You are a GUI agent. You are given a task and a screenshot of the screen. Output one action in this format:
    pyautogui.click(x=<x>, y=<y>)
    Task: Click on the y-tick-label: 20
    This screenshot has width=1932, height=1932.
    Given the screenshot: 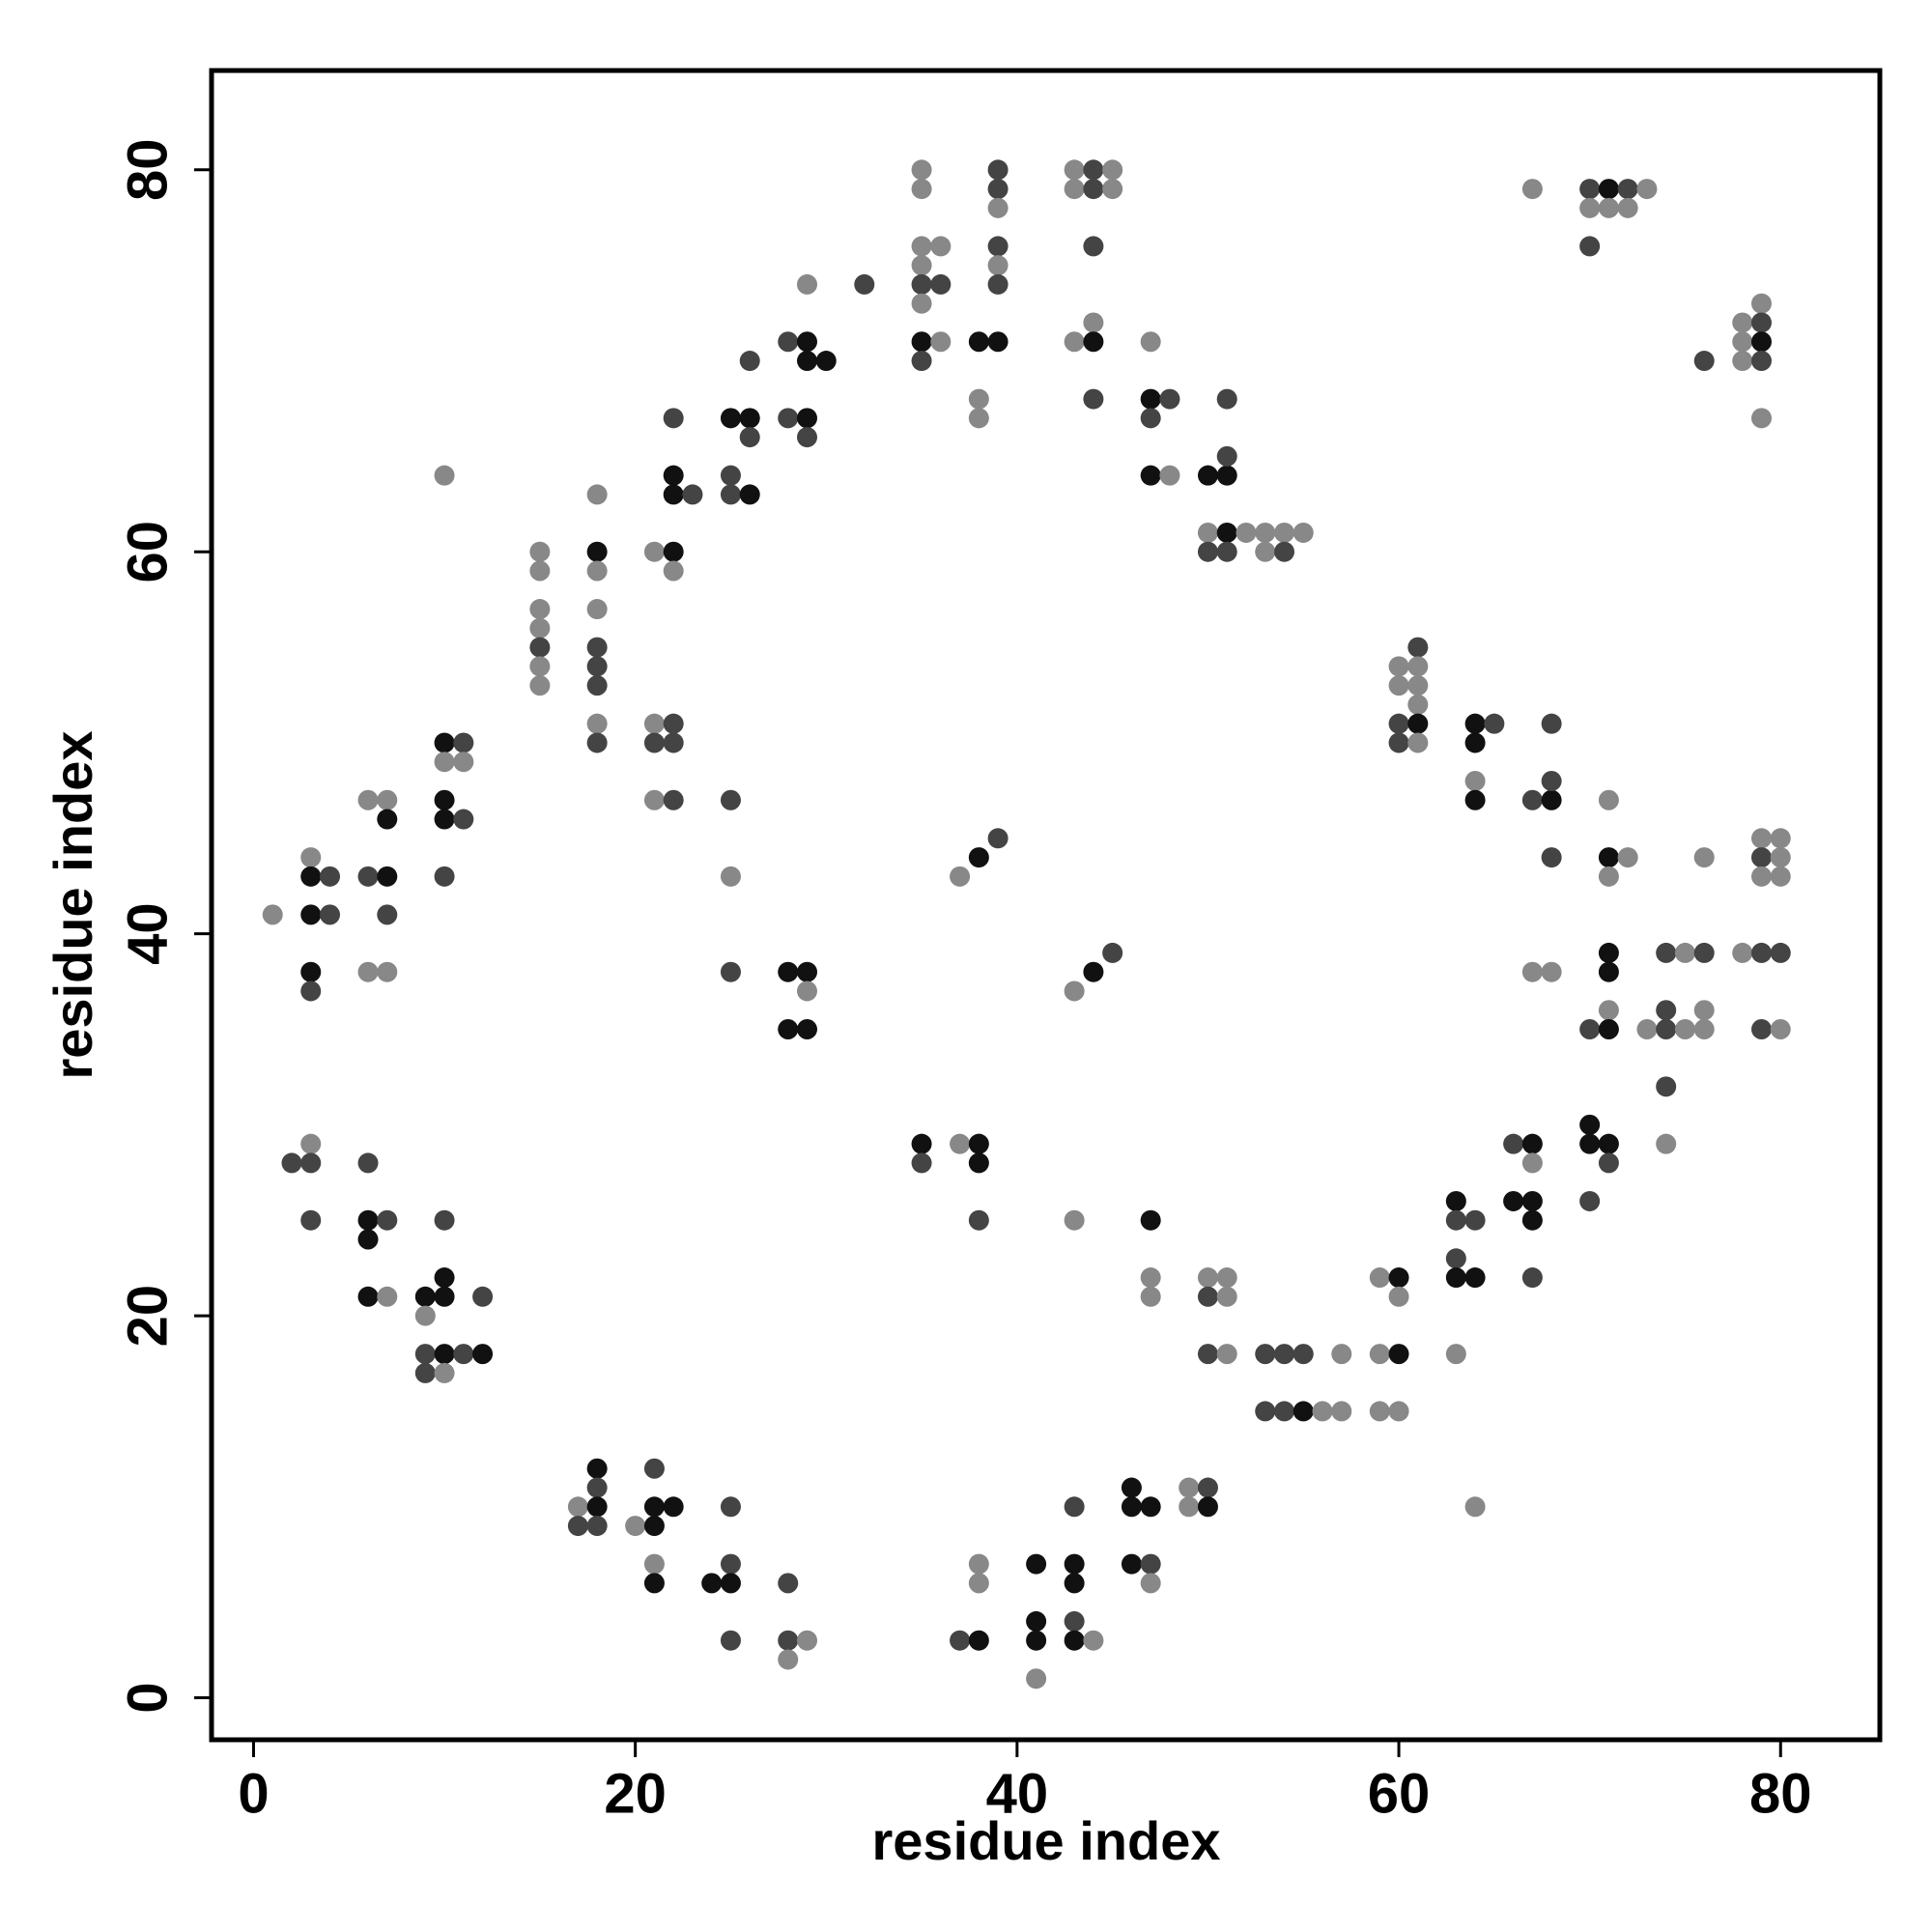 What is the action you would take?
    pyautogui.click(x=147, y=1316)
    